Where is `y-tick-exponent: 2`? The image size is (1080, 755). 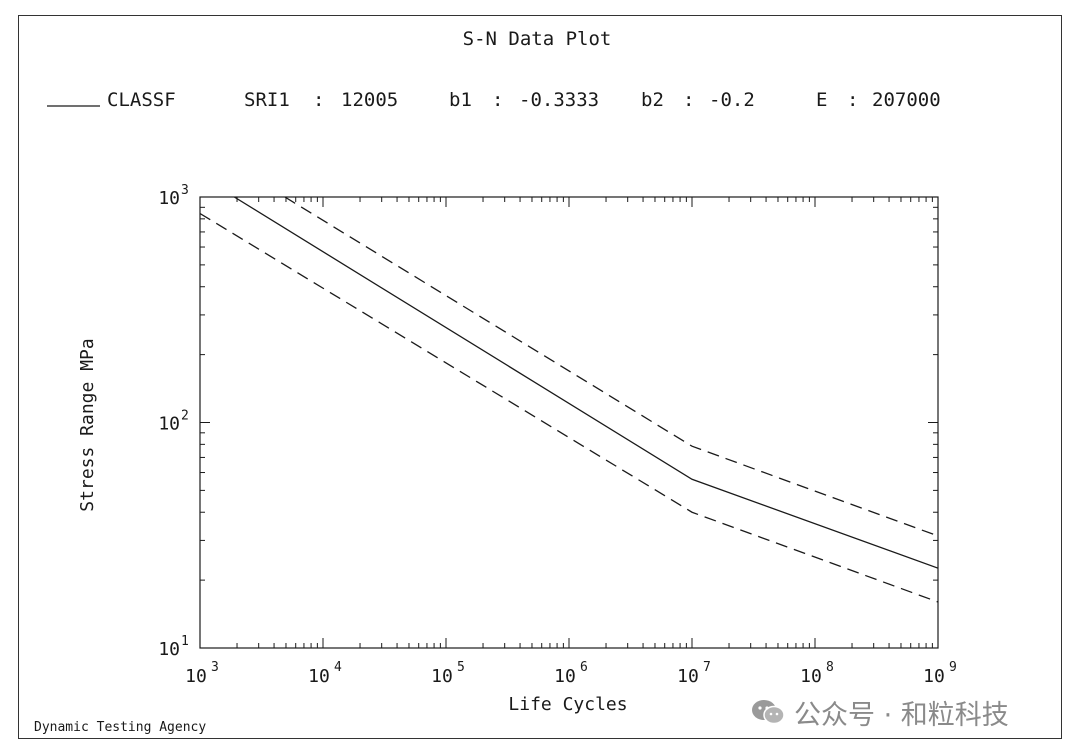
y-tick-exponent: 2 is located at coordinates (185, 416).